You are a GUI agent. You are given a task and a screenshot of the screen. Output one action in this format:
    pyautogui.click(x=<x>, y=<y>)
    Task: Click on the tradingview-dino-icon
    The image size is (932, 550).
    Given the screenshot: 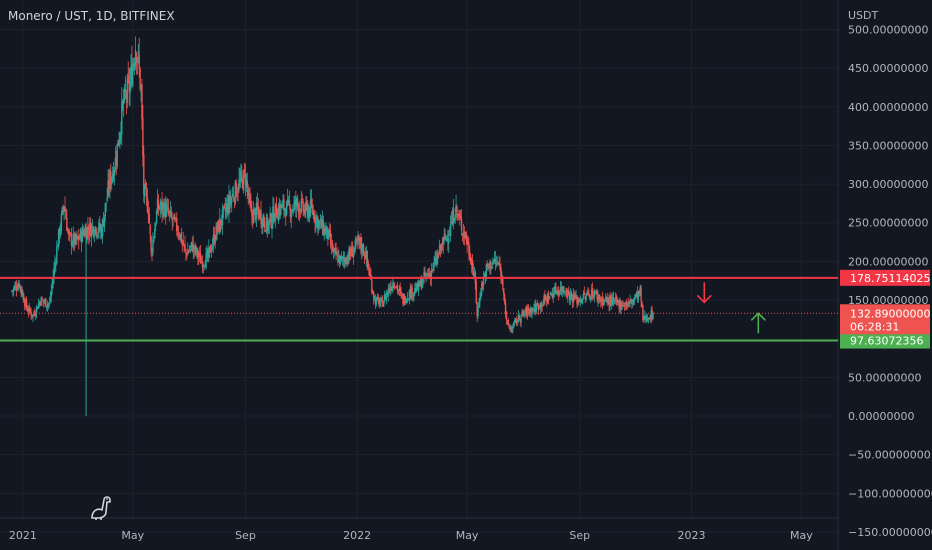 What is the action you would take?
    pyautogui.click(x=102, y=508)
    